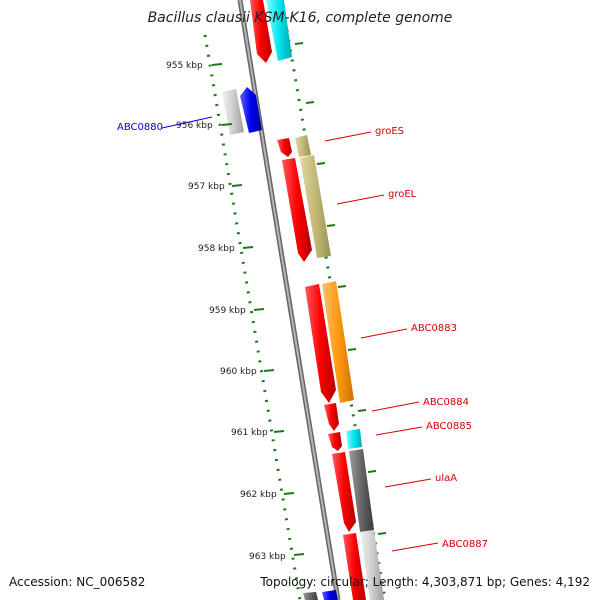 Image resolution: width=600 pixels, height=600 pixels. What do you see at coordinates (184, 66) in the screenshot?
I see `tick-label: 955 kbp` at bounding box center [184, 66].